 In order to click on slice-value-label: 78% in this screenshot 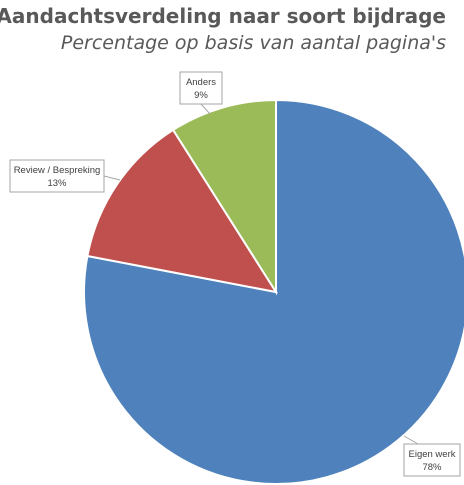, I will do `click(432, 467)`.